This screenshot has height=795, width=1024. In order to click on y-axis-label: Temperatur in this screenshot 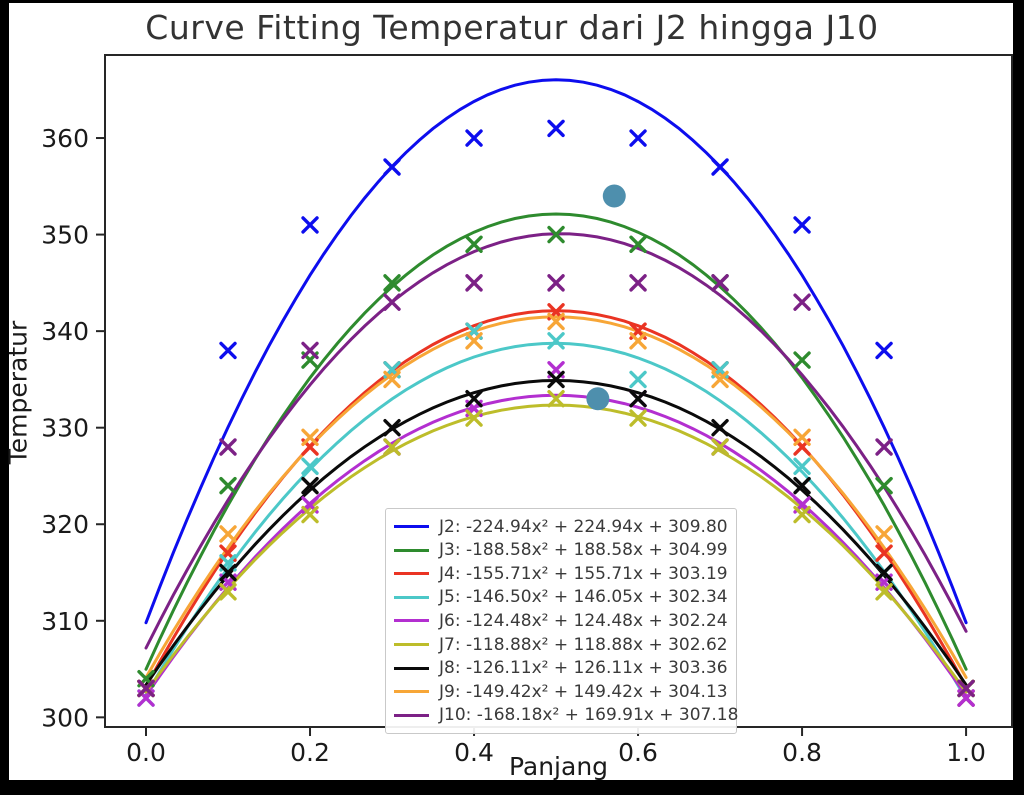, I will do `click(18, 392)`.